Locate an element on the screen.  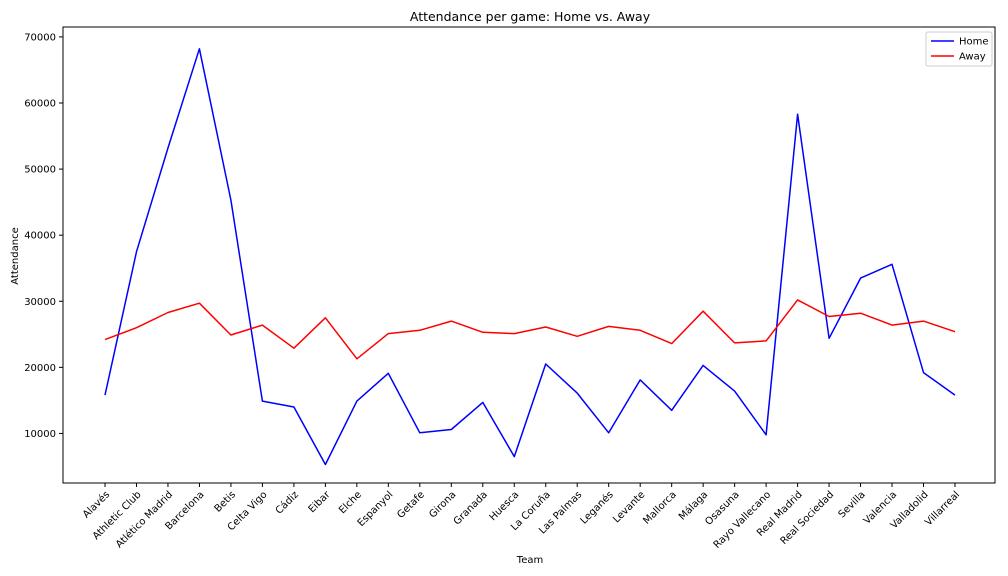
x-tick-label: Betis is located at coordinates (225, 501).